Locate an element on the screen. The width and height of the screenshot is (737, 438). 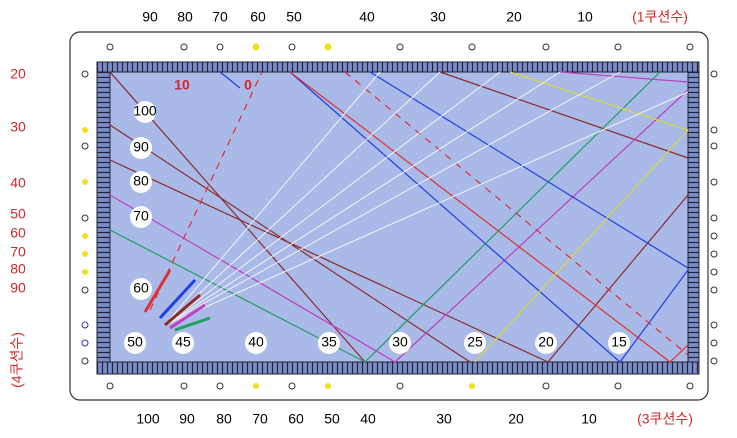
circle-label: 90 is located at coordinates (141, 147).